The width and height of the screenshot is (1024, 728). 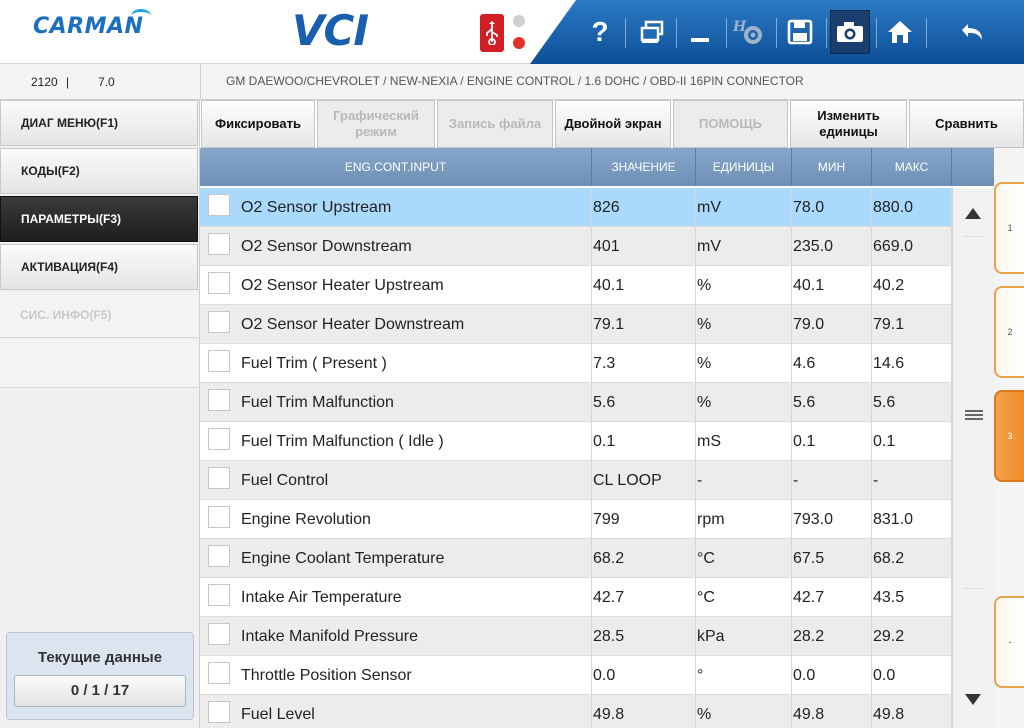 I want to click on carman-logo: CARMAN, so click(x=92, y=24).